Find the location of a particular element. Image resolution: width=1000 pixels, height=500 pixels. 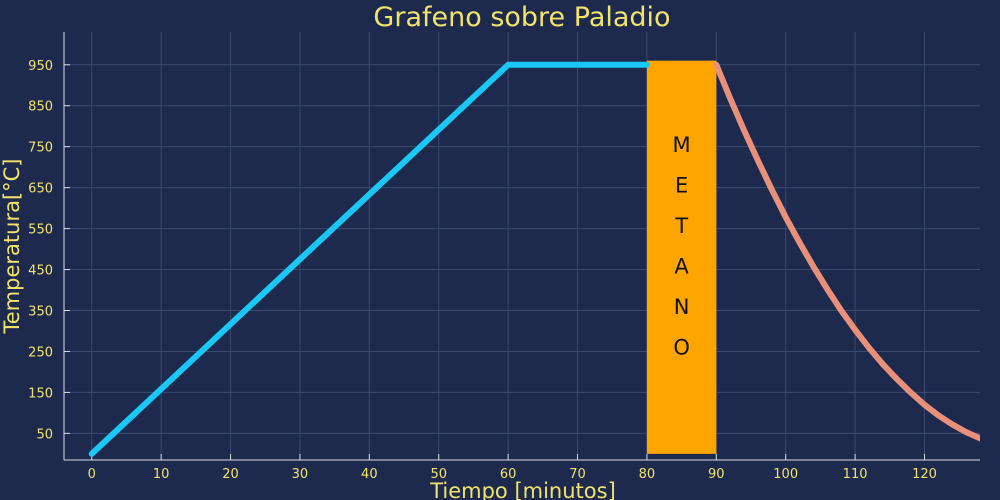

x-tick-label: 70 is located at coordinates (577, 474).